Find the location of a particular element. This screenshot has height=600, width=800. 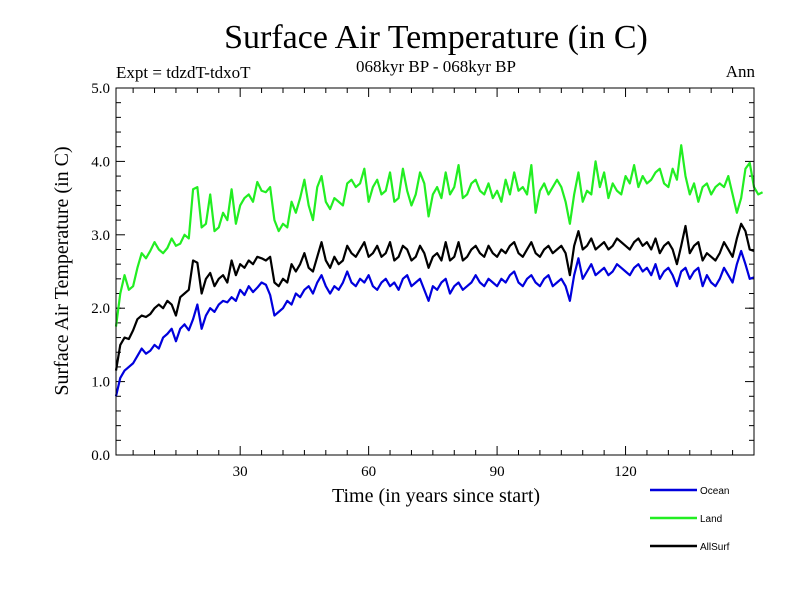

x-tick-label: 30 is located at coordinates (240, 472).